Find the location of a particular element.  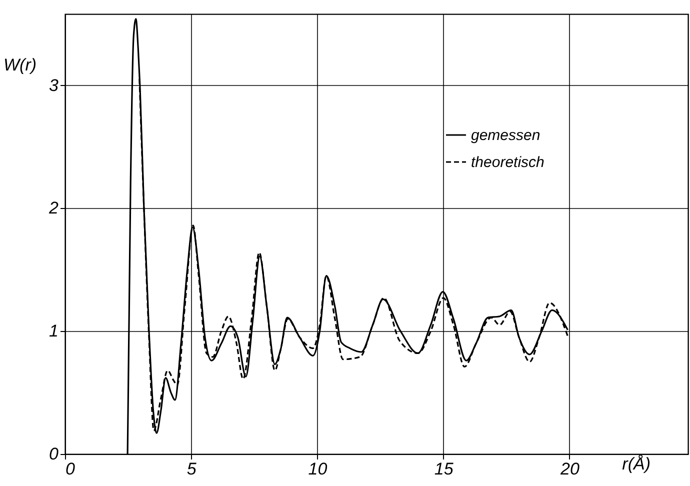

legend-label: gemessen is located at coordinates (505, 135).